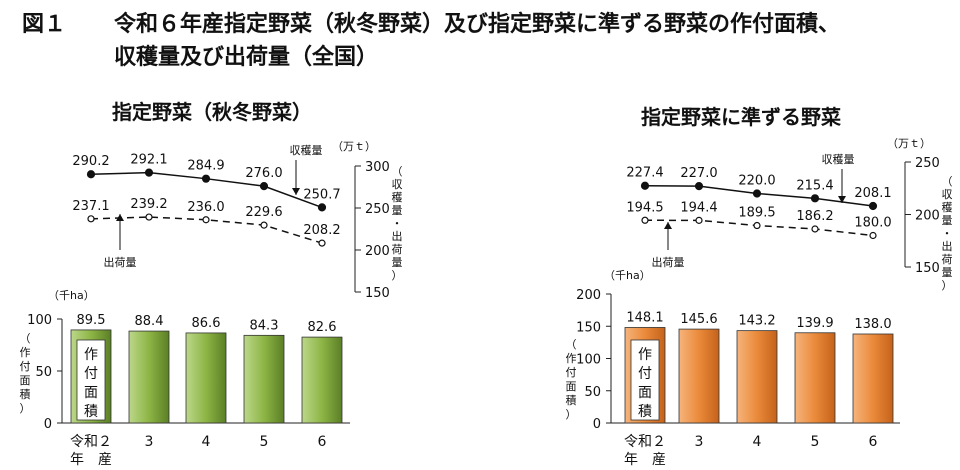 This screenshot has height=470, width=960. Describe the element at coordinates (645, 374) in the screenshot. I see `right-bar-bar-label: 付` at that location.